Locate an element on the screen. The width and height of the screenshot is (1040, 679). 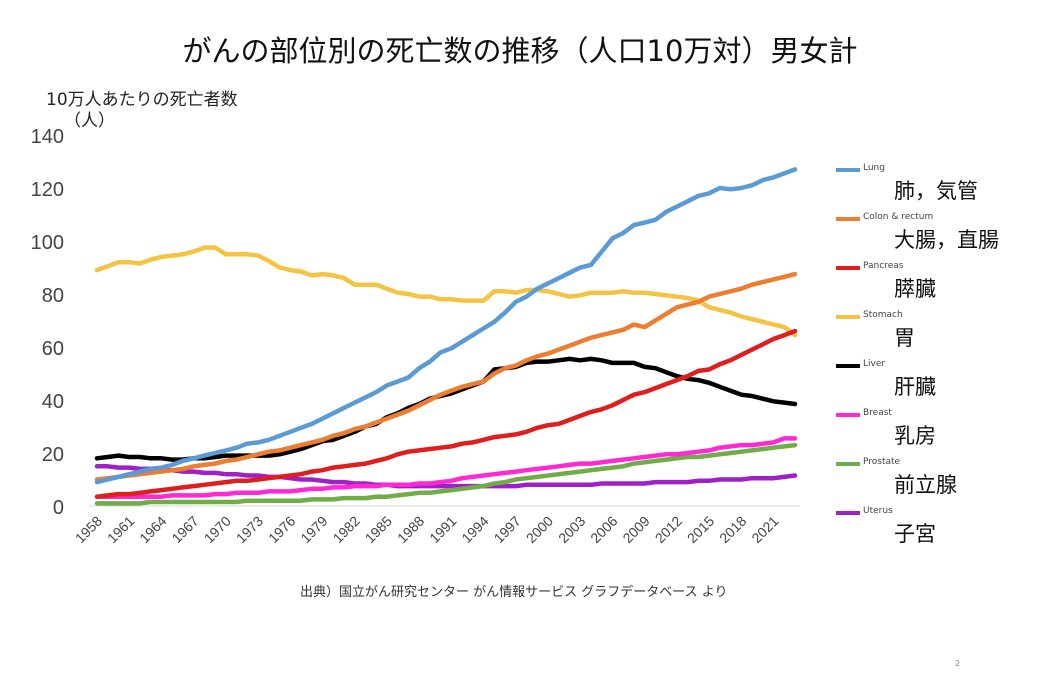
x-tick-label: 2000 is located at coordinates (539, 529).